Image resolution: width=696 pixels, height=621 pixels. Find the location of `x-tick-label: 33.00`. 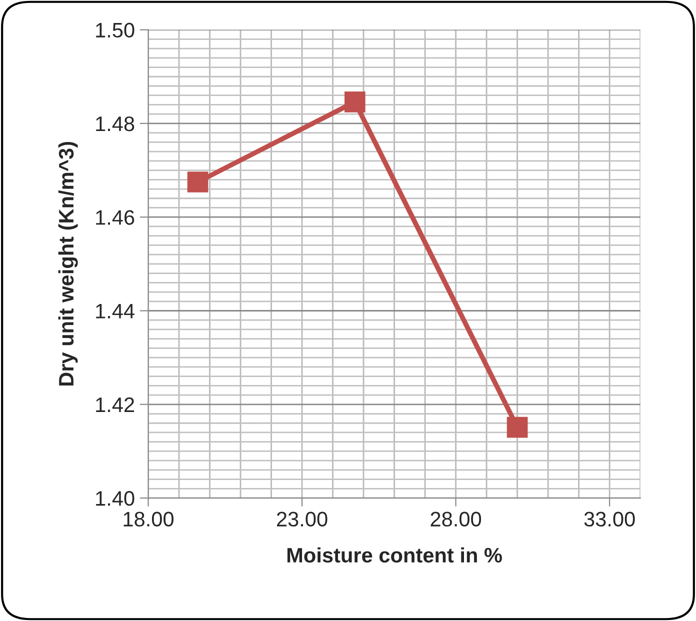

x-tick-label: 33.00 is located at coordinates (609, 519).